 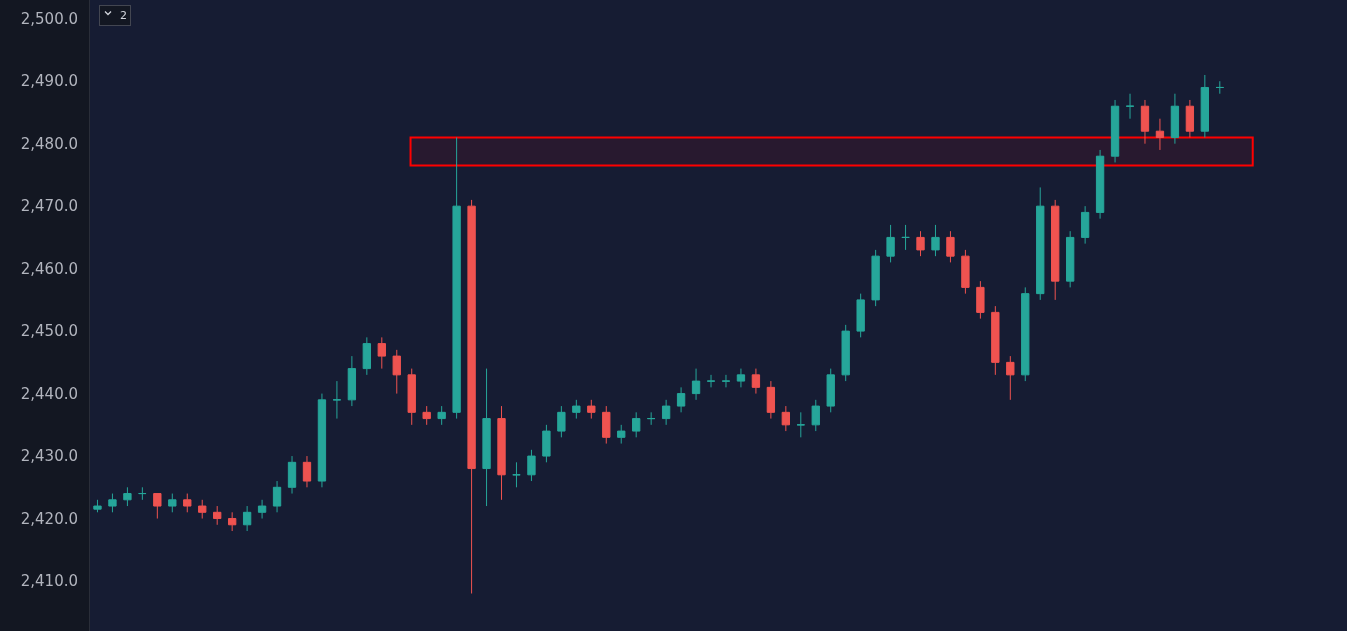 I want to click on y-tick-label: 2,480.0, so click(x=49, y=143).